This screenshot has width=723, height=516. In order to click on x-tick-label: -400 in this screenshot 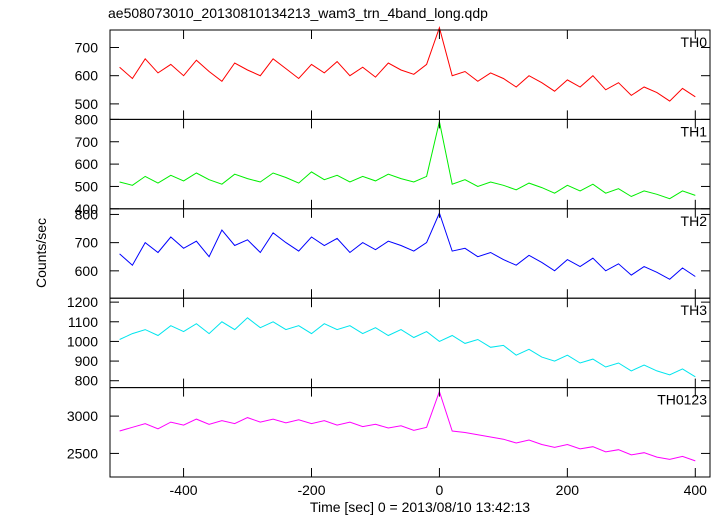, I will do `click(184, 490)`.